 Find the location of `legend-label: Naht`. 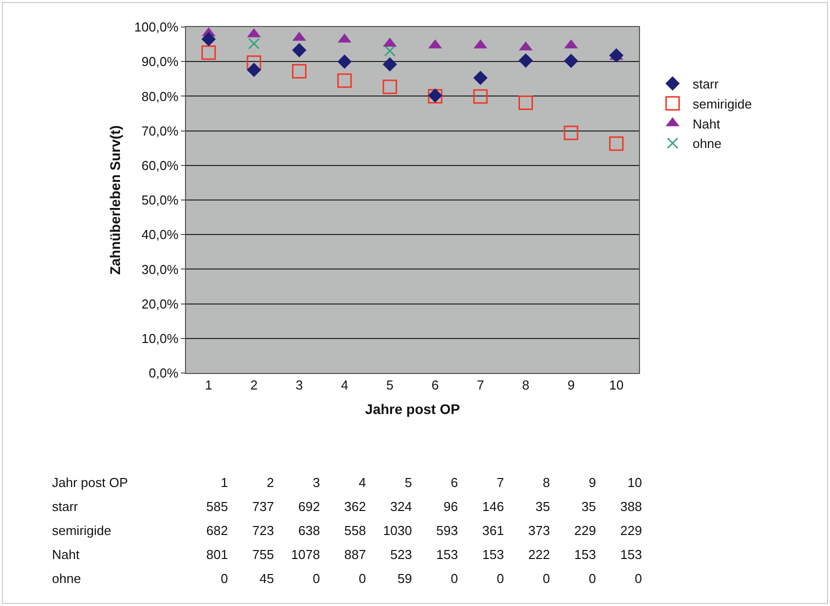

legend-label: Naht is located at coordinates (706, 124).